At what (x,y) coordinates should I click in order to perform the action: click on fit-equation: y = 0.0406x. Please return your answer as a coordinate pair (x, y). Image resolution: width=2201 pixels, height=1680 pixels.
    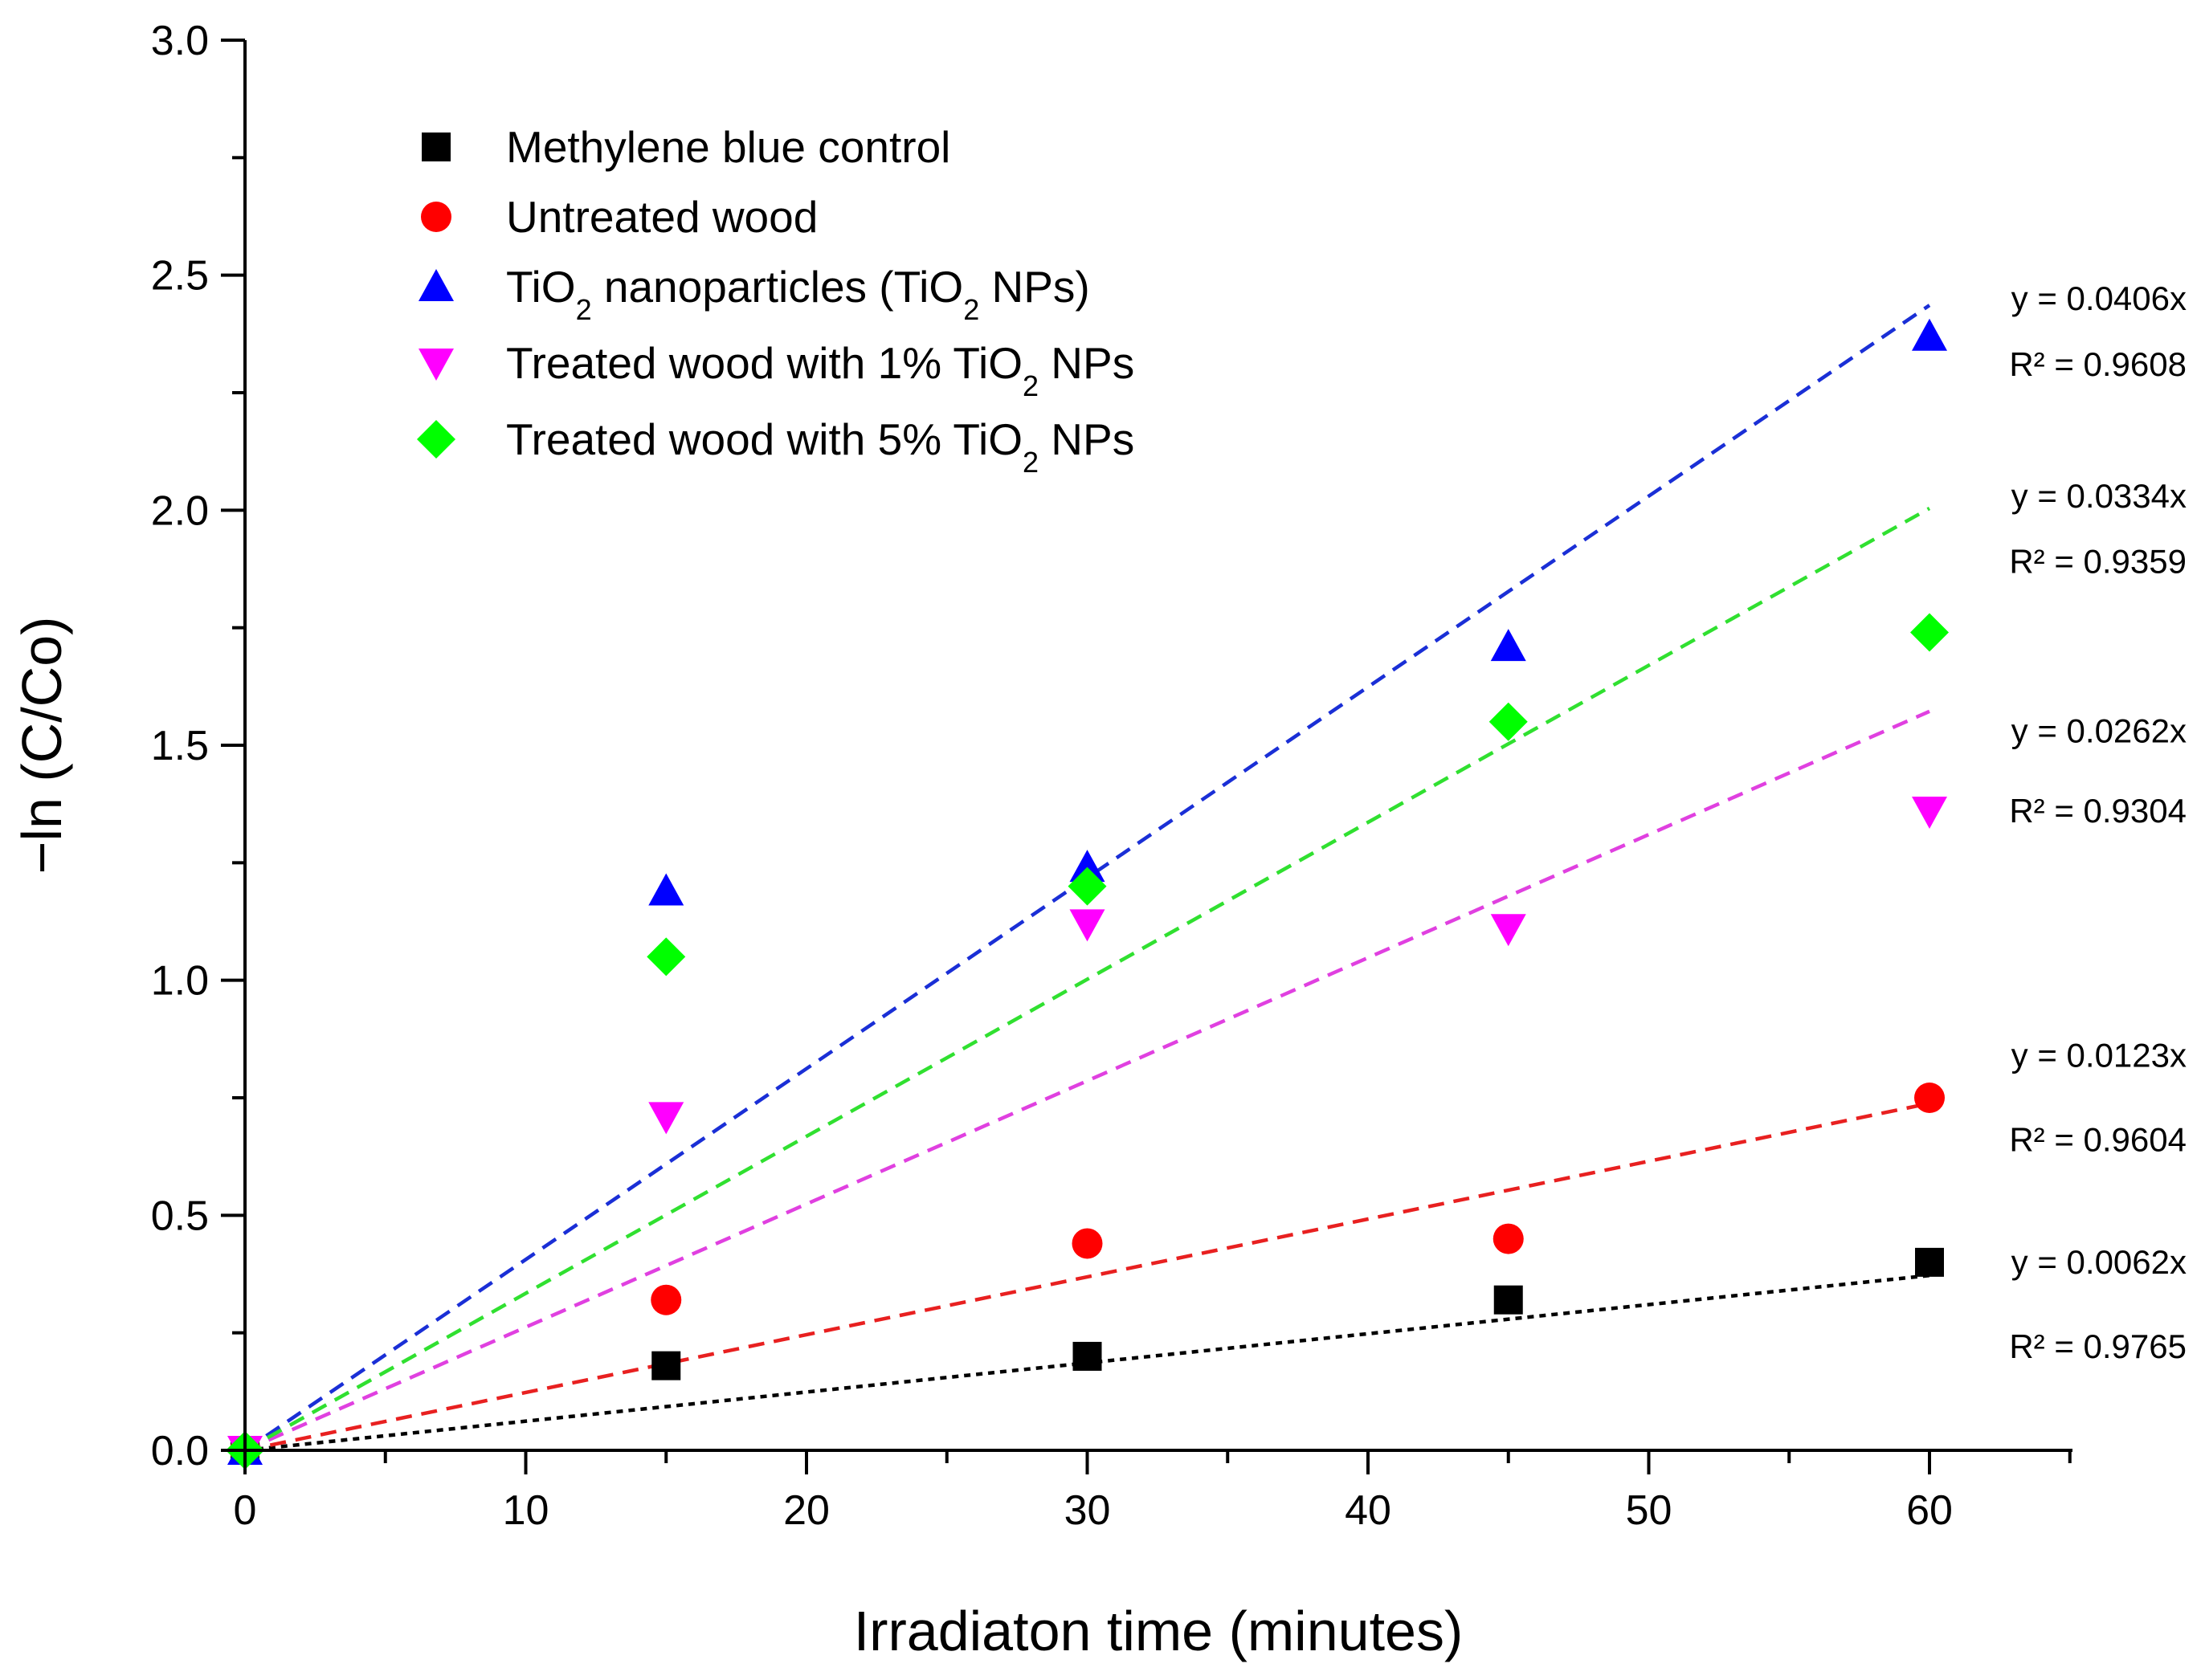
    Looking at the image, I should click on (2099, 298).